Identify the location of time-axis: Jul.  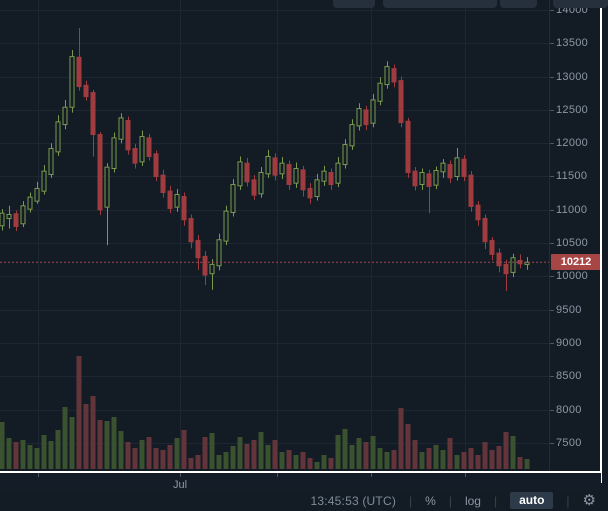
(300, 482).